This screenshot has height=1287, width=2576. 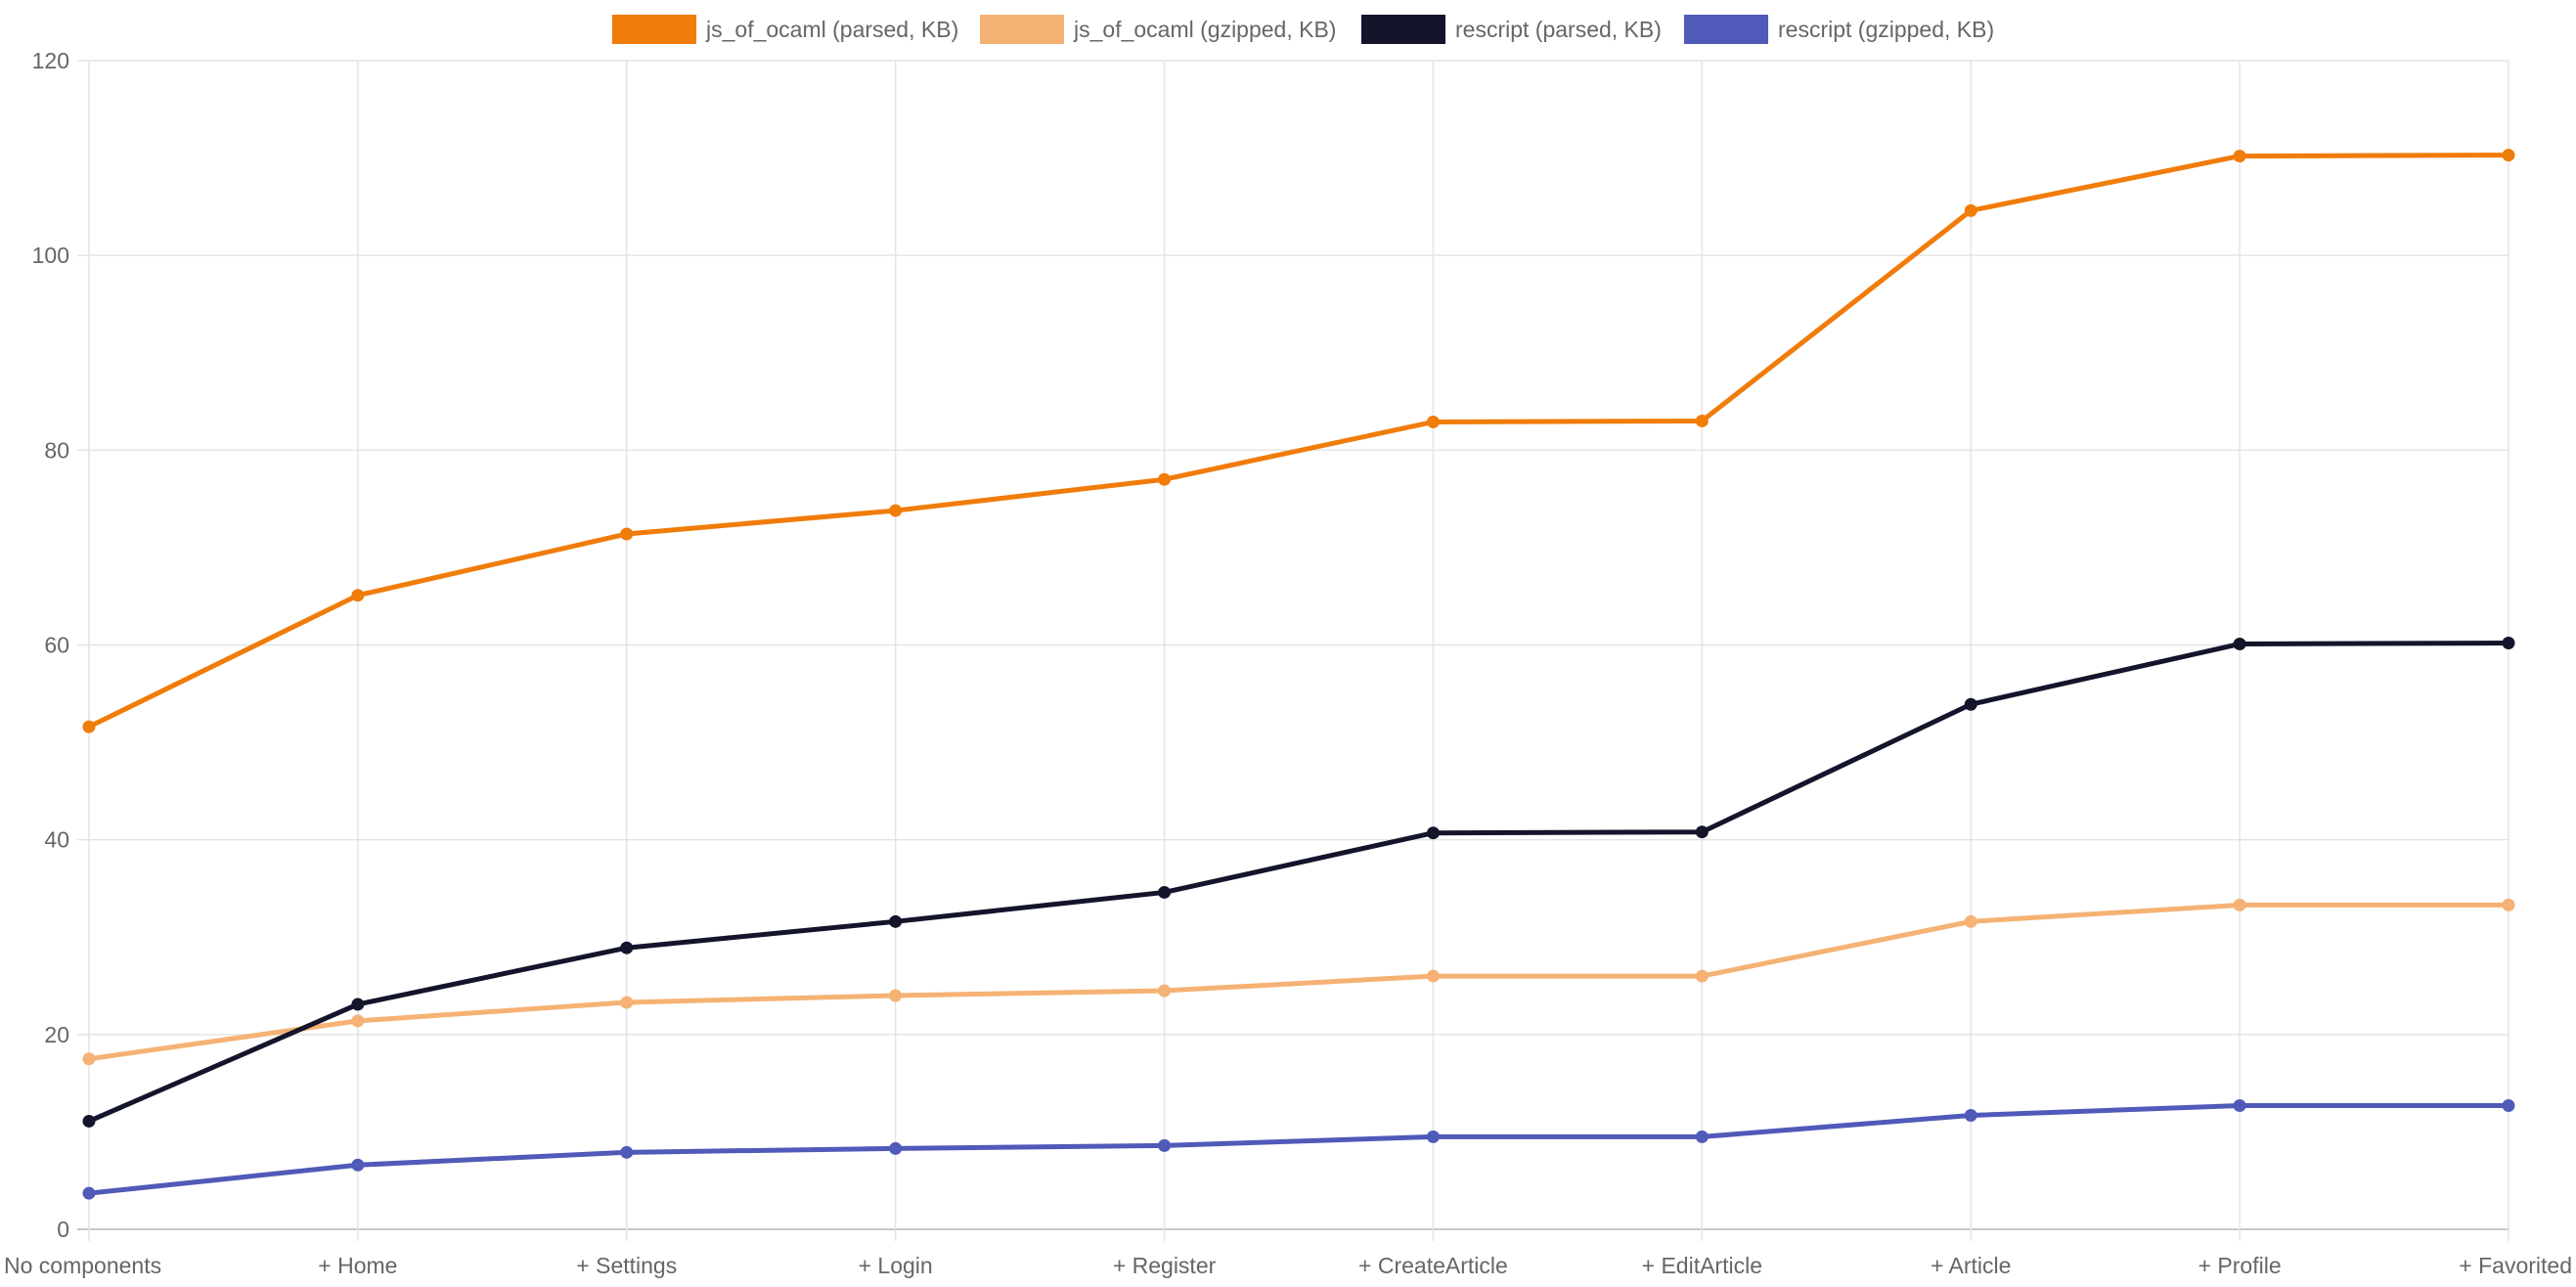 What do you see at coordinates (1971, 1265) in the screenshot?
I see `x-tick-label: + Article` at bounding box center [1971, 1265].